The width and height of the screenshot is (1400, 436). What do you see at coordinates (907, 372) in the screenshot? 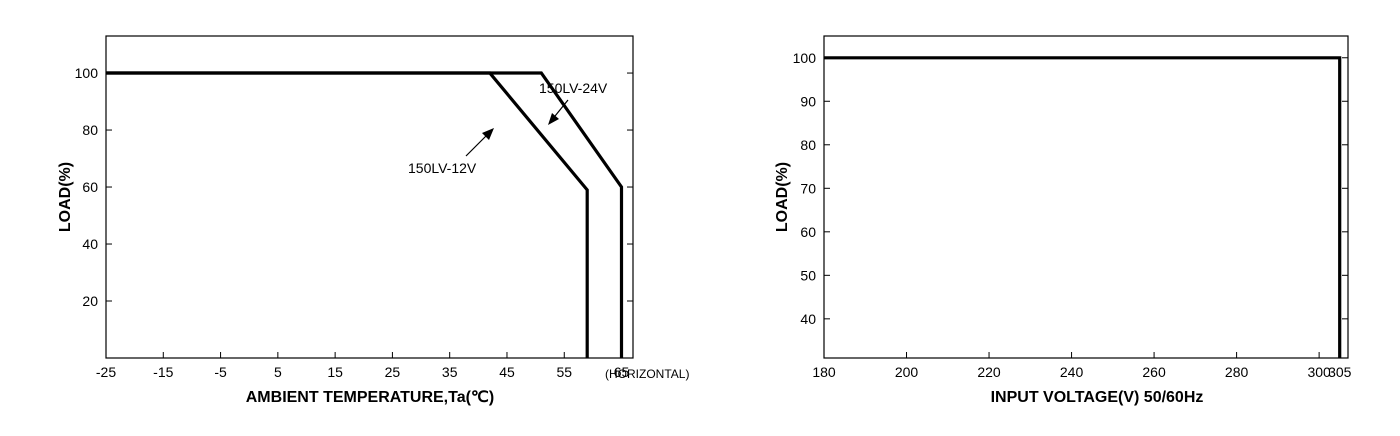
I see `x-tick-label: 200` at bounding box center [907, 372].